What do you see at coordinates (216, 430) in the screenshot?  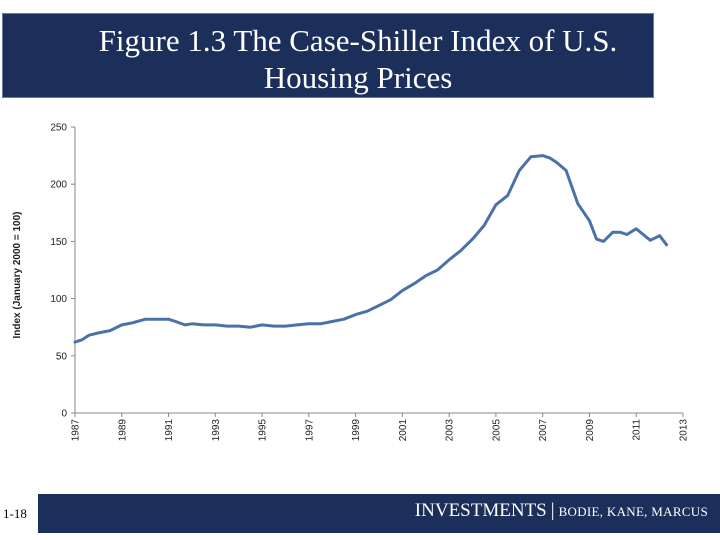 I see `x-tick-label: 1993` at bounding box center [216, 430].